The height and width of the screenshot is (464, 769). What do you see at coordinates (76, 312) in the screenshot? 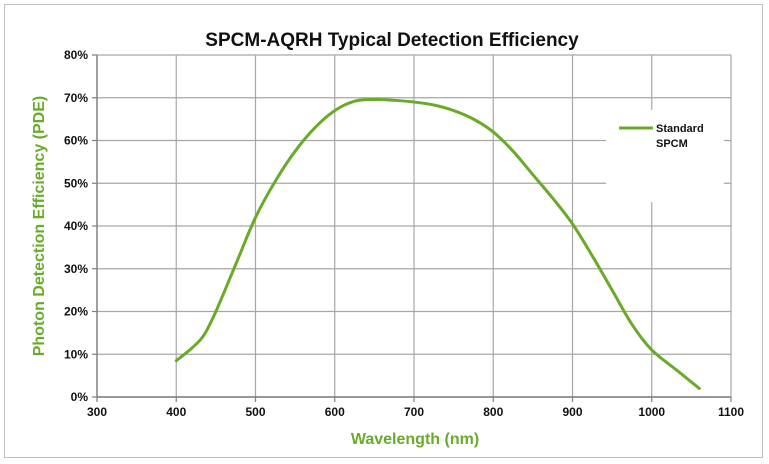
I see `y-tick-label: 20%` at bounding box center [76, 312].